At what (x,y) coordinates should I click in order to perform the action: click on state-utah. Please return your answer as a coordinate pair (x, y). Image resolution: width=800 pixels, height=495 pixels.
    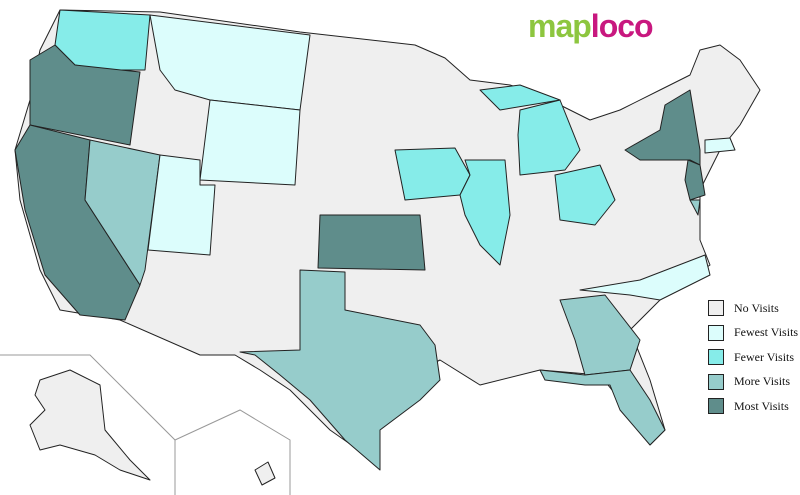
    Looking at the image, I should click on (181, 205).